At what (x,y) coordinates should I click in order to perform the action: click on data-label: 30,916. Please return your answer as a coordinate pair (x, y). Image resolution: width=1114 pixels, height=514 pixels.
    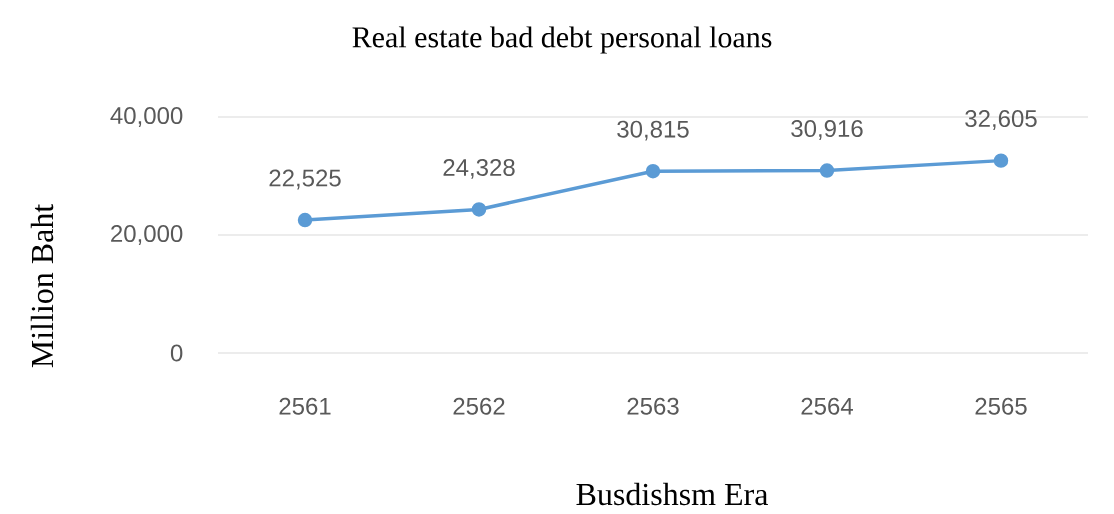
    Looking at the image, I should click on (827, 130).